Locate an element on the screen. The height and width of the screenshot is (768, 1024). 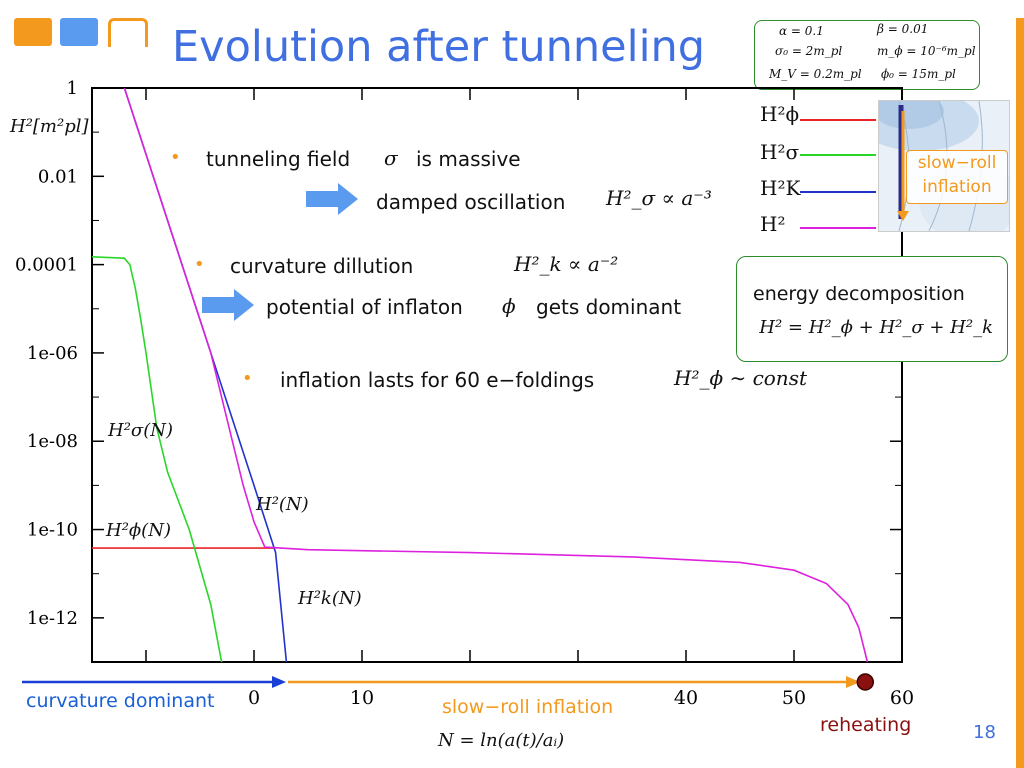
x-axis-label: N = ln(a(t)/aᵢ) is located at coordinates (501, 740).